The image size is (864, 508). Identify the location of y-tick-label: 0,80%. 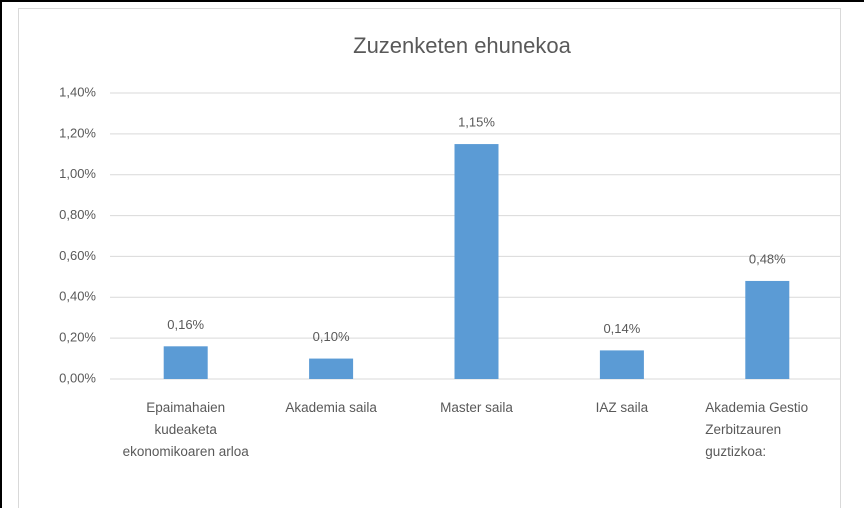
(77, 214).